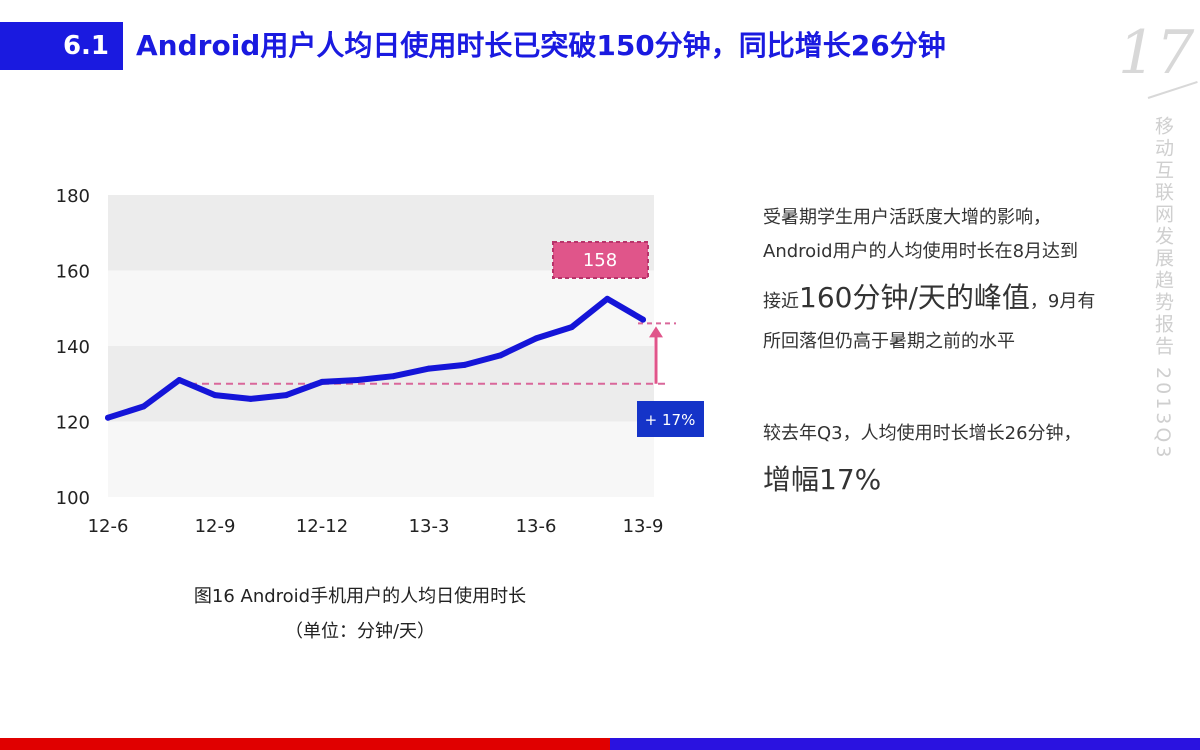 The width and height of the screenshot is (1200, 750). What do you see at coordinates (73, 272) in the screenshot?
I see `y-tick-label: 160` at bounding box center [73, 272].